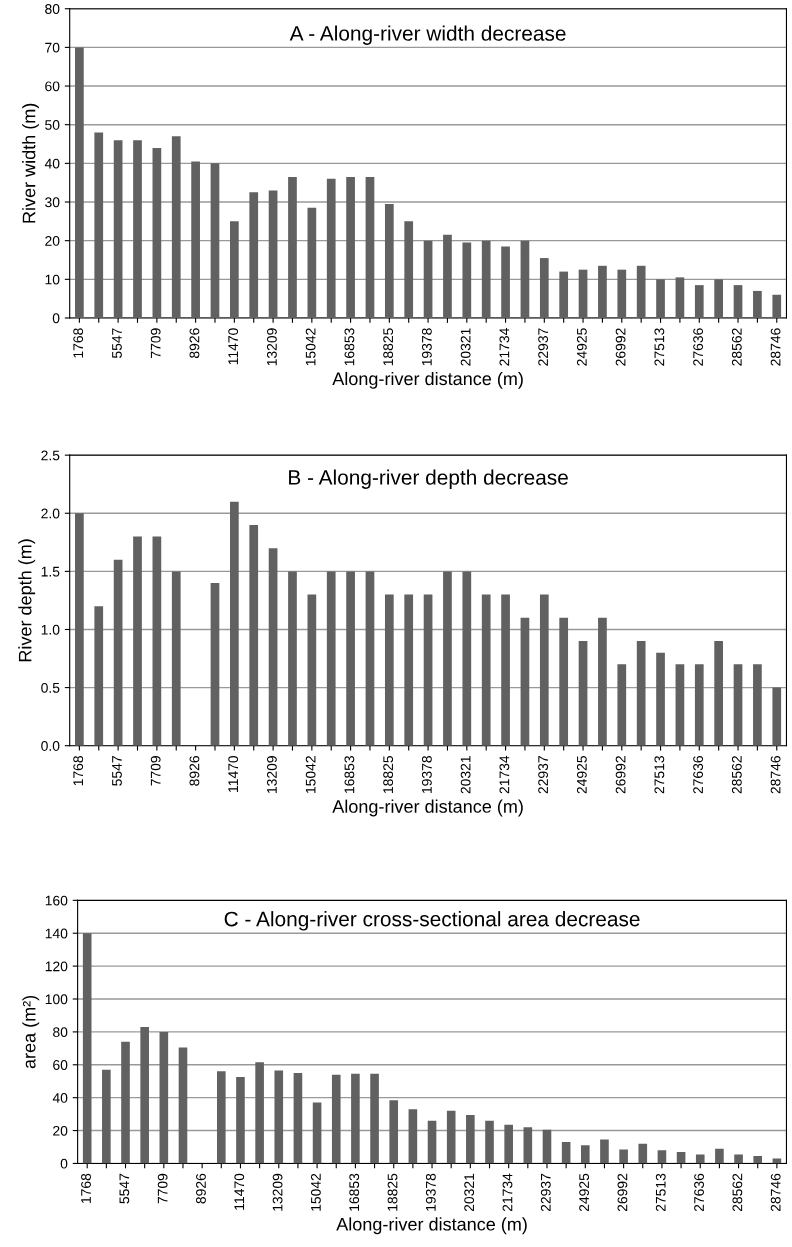 This screenshot has width=792, height=1247. I want to click on y-tick-label: 100, so click(56, 999).